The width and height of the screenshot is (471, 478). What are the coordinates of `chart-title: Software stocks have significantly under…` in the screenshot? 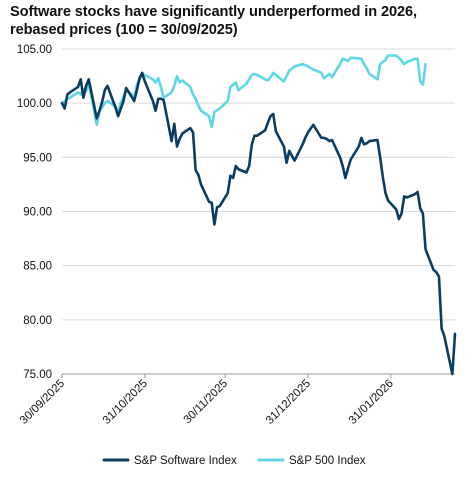 It's located at (214, 21).